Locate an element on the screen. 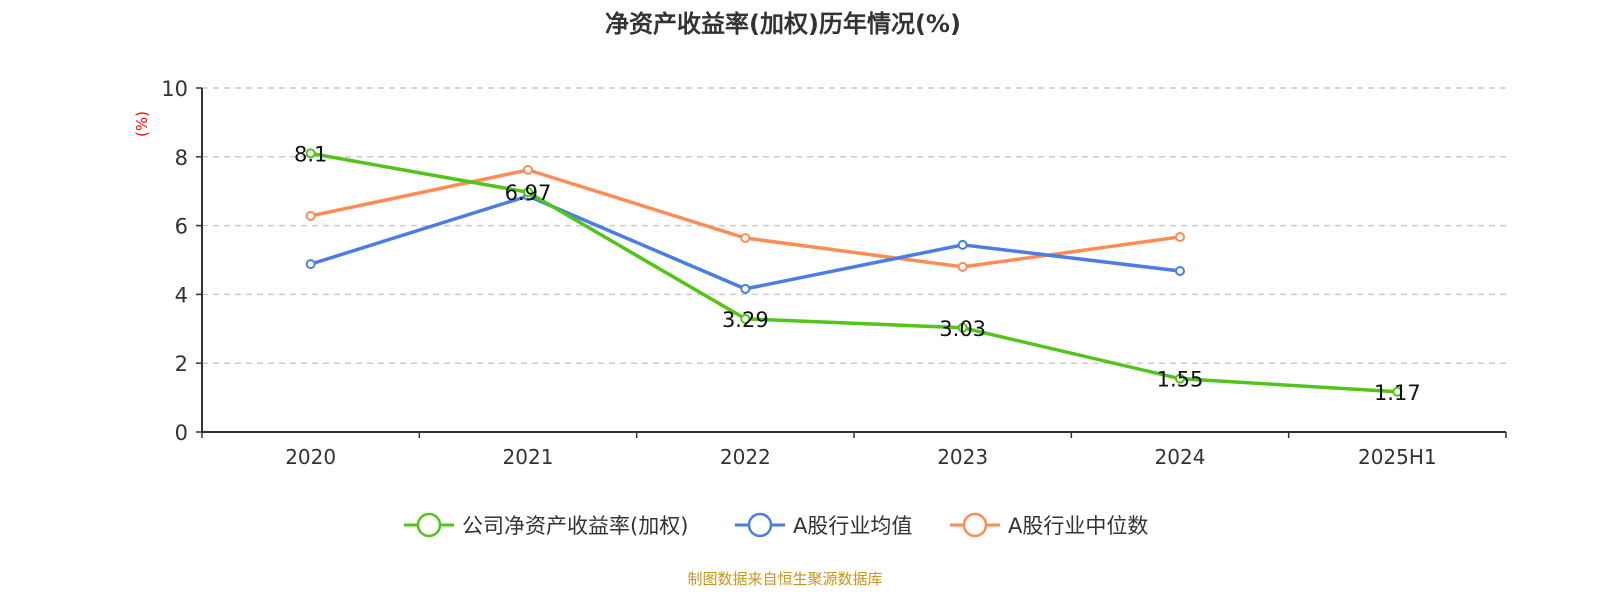 The width and height of the screenshot is (1600, 604). y-tick-label: 4 is located at coordinates (181, 295).